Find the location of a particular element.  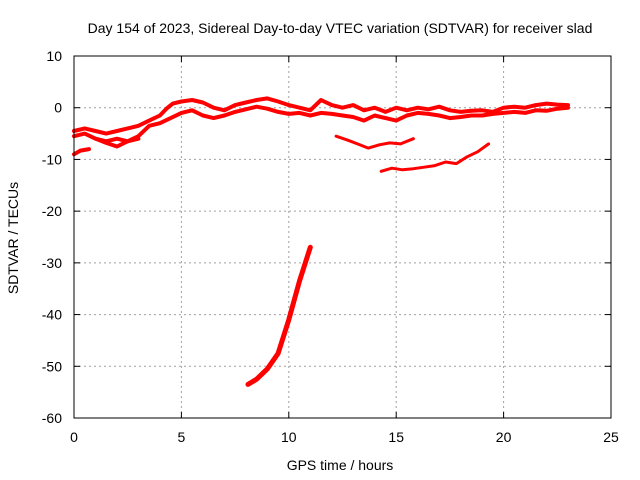

x-tick-label: 15 is located at coordinates (396, 437).